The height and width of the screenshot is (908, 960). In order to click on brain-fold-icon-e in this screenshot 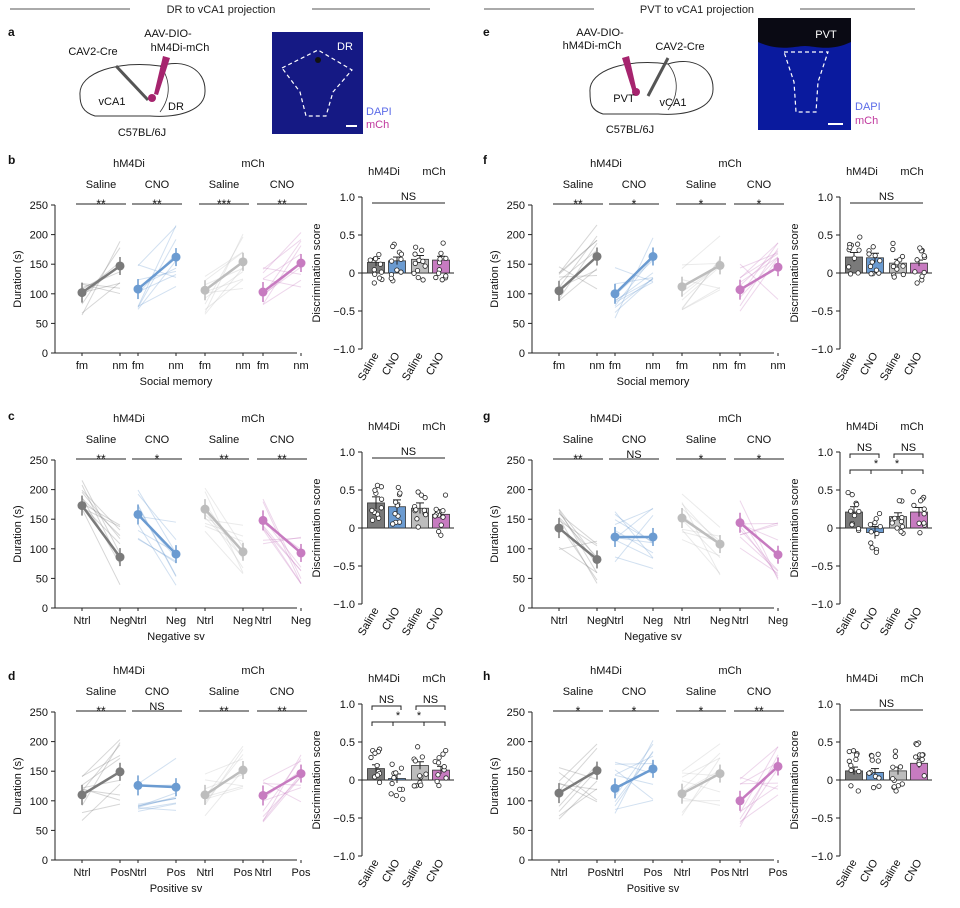, I will do `click(672, 87)`.